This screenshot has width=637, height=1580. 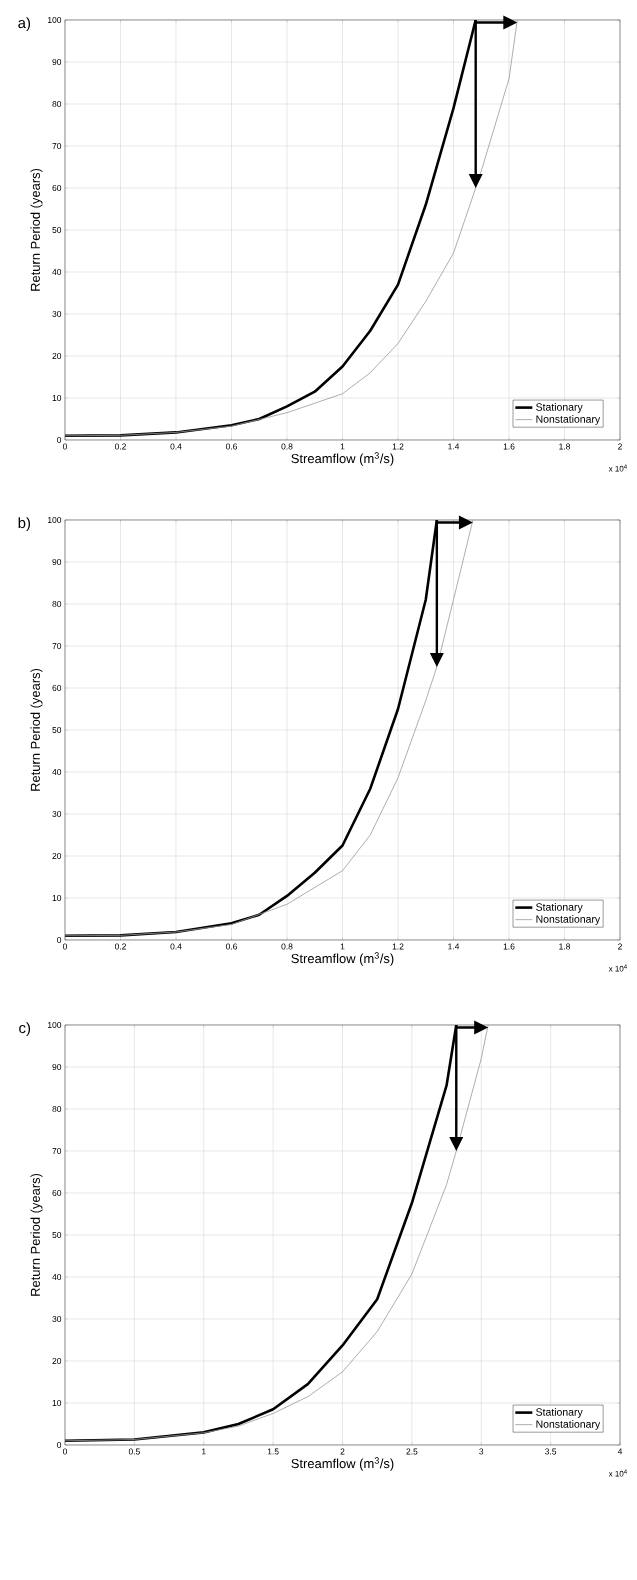 I want to click on x-tick-label: 4, so click(x=620, y=1451).